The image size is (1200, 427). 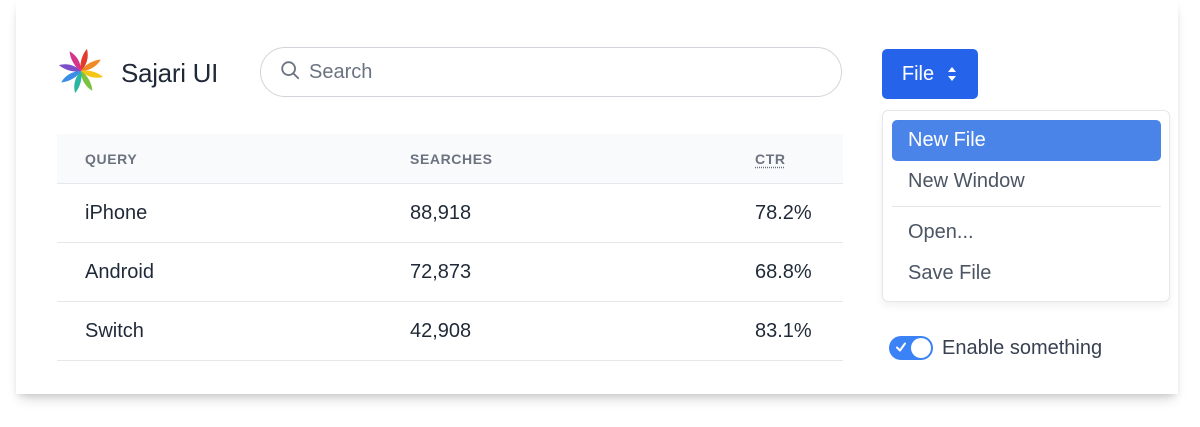 I want to click on table-header: QUERY SEARCHES CTR, so click(x=450, y=159).